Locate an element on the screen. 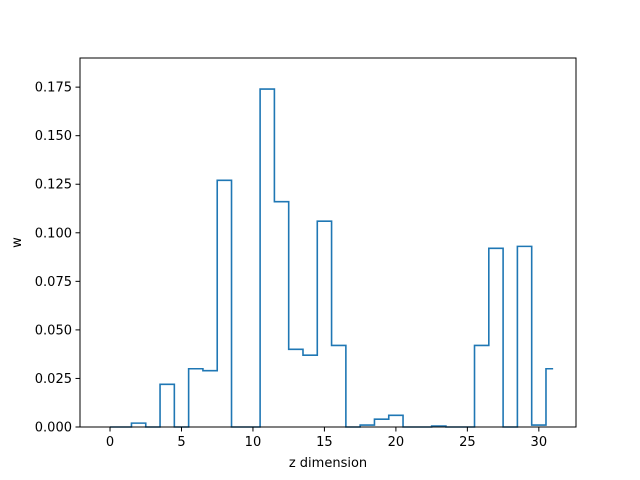 Image resolution: width=640 pixels, height=480 pixels. x-axis-label: z dimension is located at coordinates (328, 463).